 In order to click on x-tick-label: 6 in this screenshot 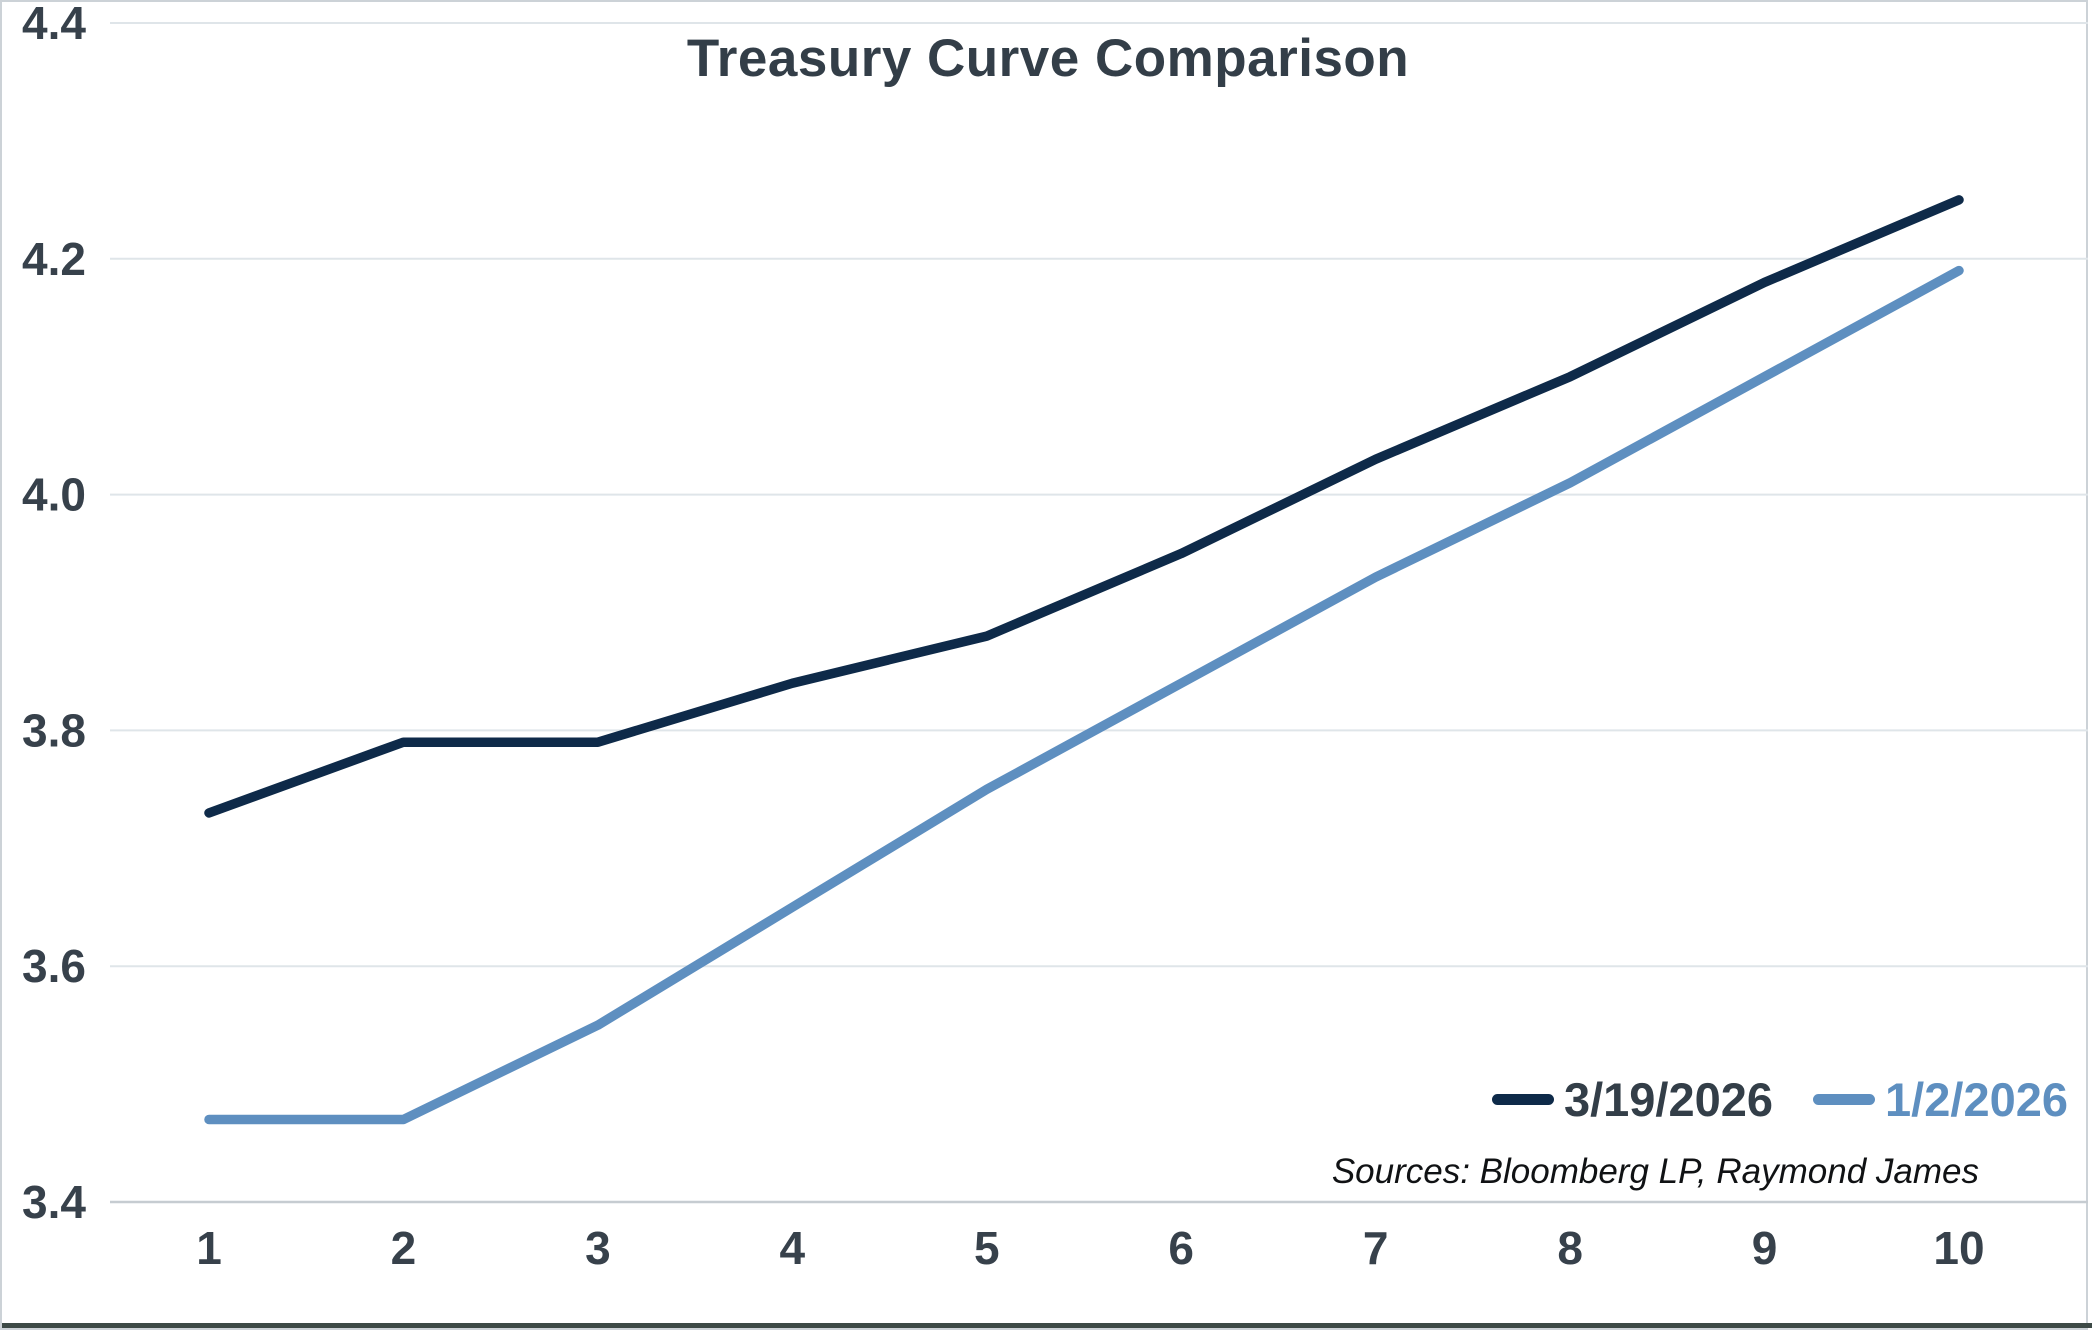, I will do `click(1181, 1248)`.